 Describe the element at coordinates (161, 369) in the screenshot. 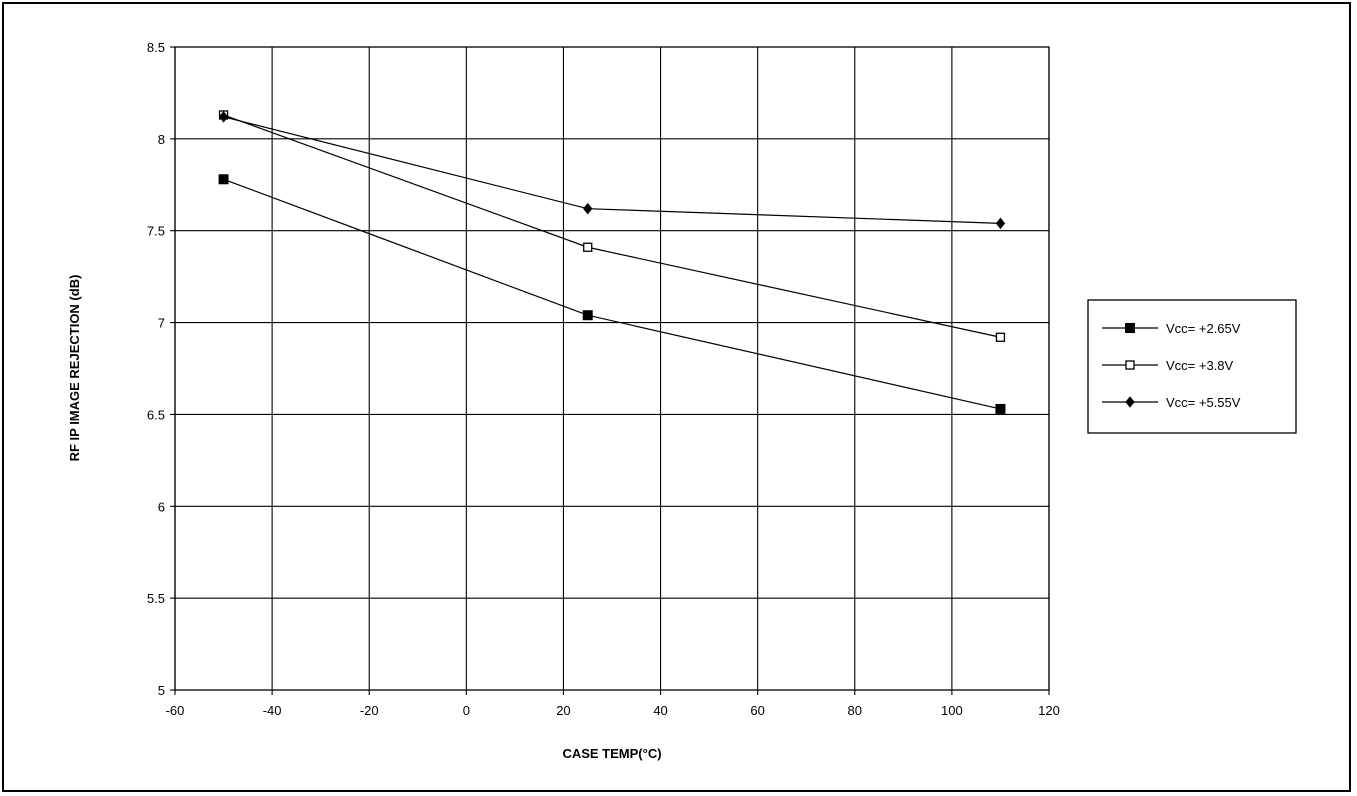

I see `y-axis-ticks: 5 5.5 6 6.5 7 7.5 8 8.5` at that location.